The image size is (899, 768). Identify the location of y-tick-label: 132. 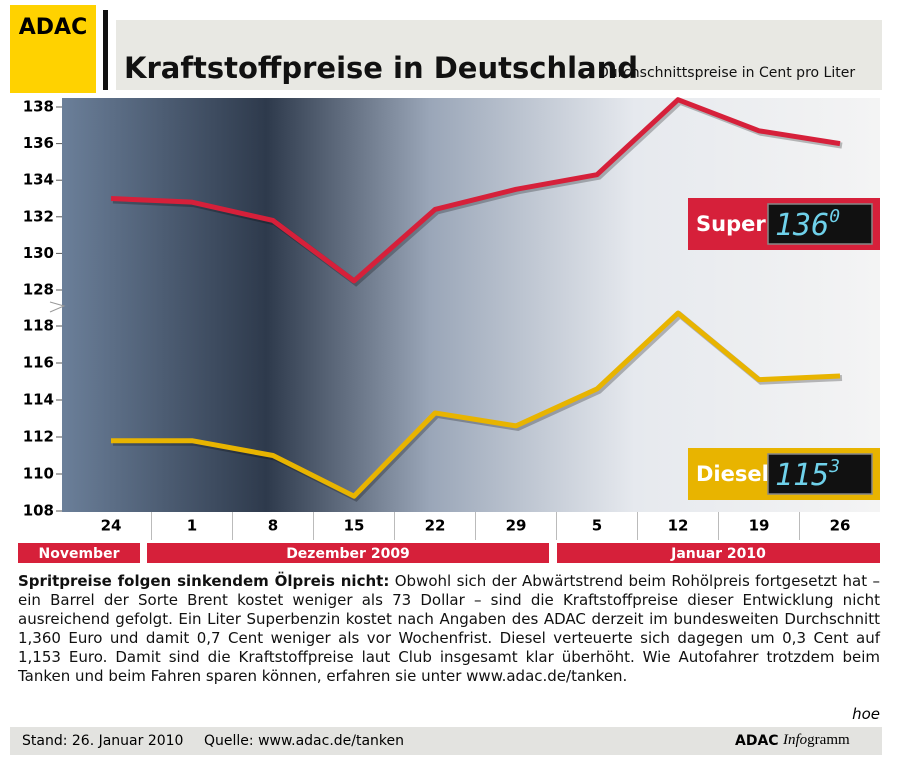
(38, 216).